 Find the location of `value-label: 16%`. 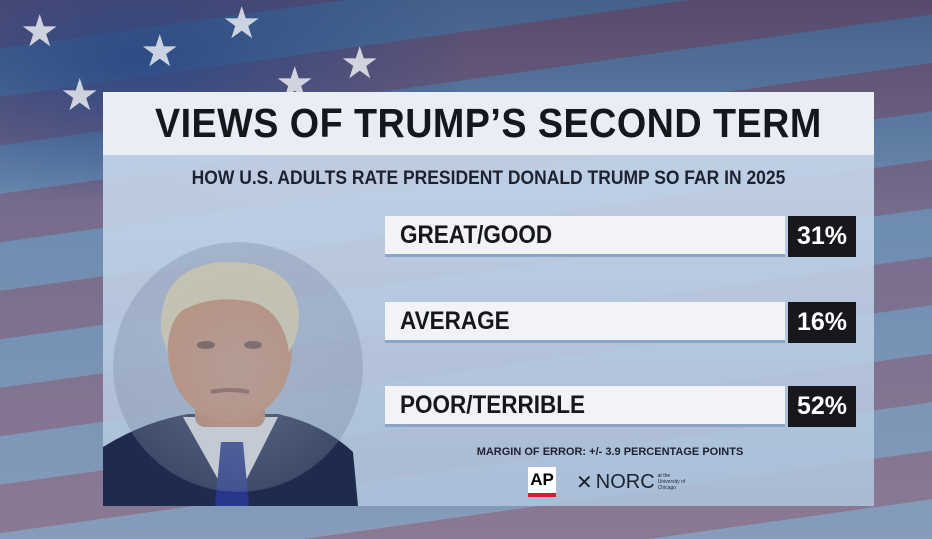

value-label: 16% is located at coordinates (822, 322).